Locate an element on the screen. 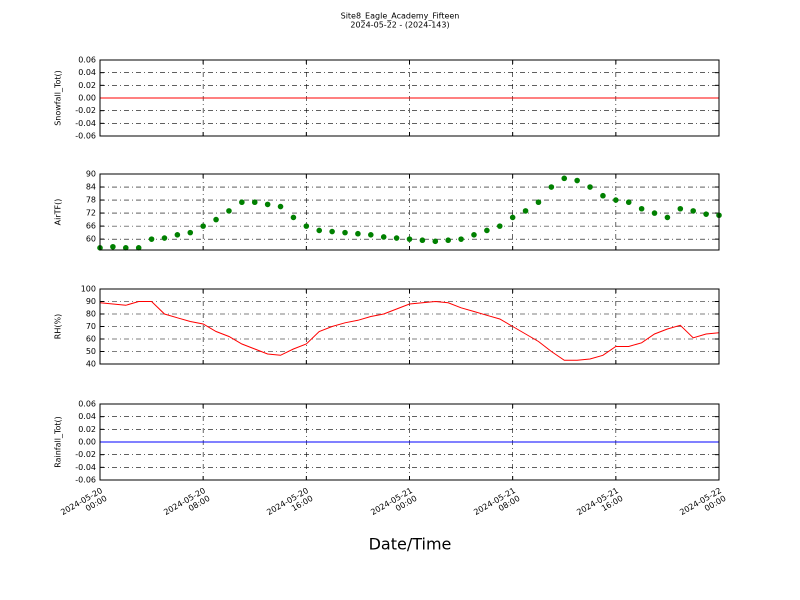 This screenshot has height=600, width=800. x-axis-label: Date/Time is located at coordinates (410, 544).